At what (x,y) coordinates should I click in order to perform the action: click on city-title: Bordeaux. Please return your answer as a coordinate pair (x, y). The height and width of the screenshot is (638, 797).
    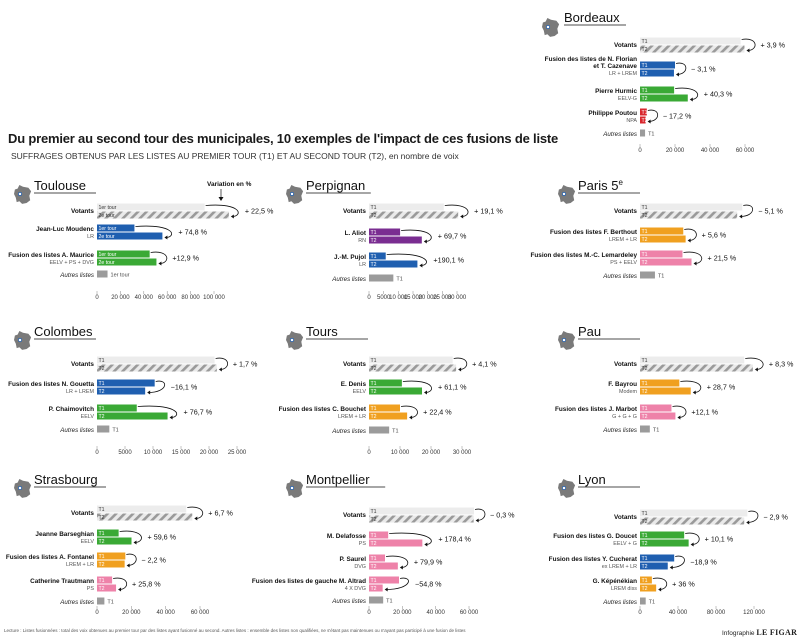
    Looking at the image, I should click on (592, 17).